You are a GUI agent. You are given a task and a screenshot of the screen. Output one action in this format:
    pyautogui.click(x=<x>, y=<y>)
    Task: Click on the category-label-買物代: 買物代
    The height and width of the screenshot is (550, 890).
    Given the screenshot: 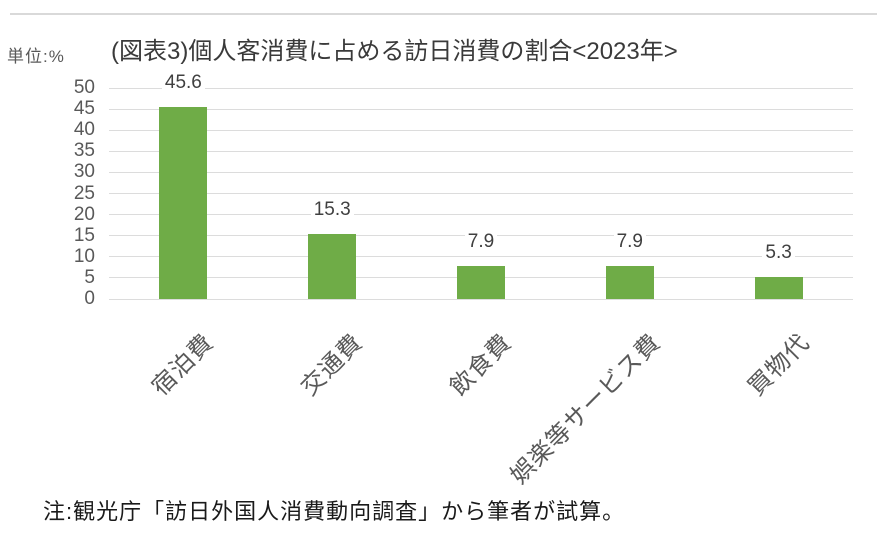 What is the action you would take?
    pyautogui.click(x=778, y=365)
    